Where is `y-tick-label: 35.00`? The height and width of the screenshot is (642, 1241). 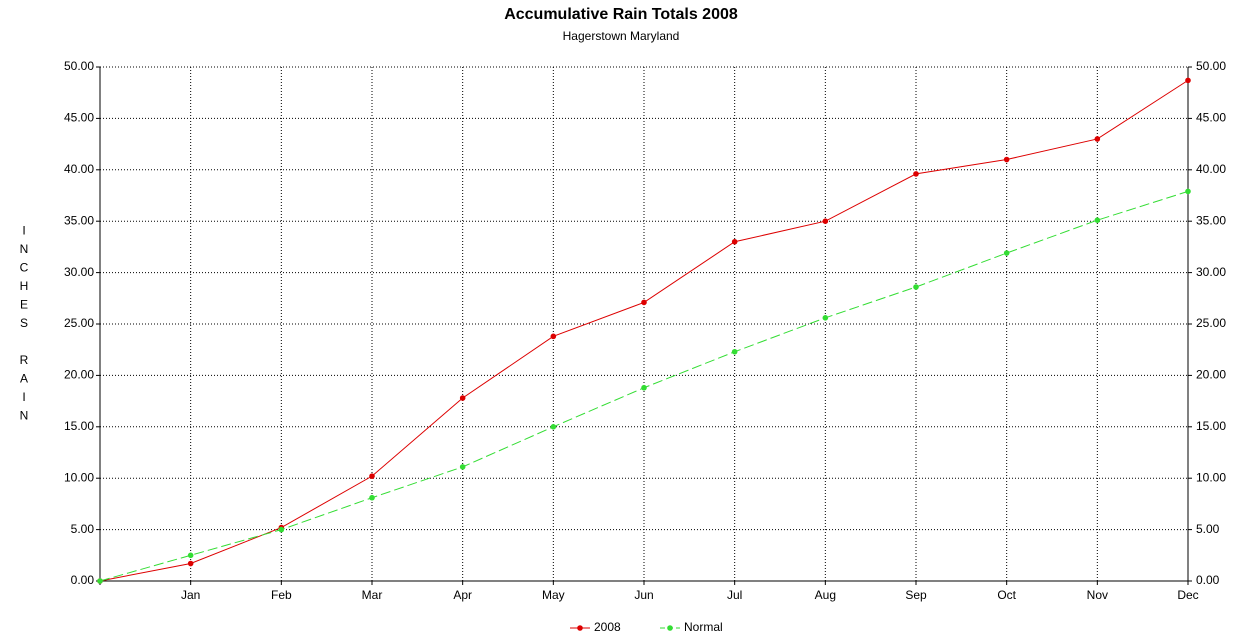
y-tick-label: 35.00 is located at coordinates (79, 220).